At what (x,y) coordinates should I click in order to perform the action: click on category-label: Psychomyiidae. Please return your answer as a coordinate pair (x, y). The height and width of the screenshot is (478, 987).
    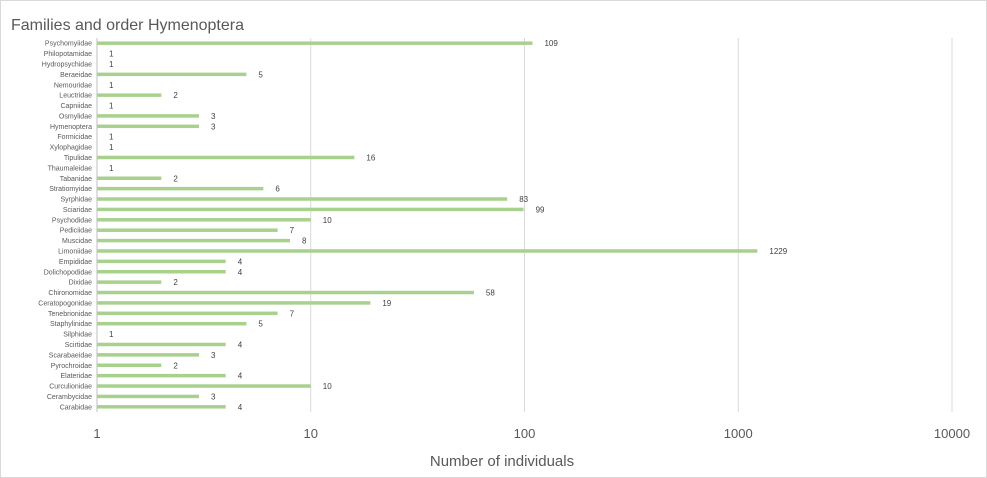
    Looking at the image, I should click on (68, 44).